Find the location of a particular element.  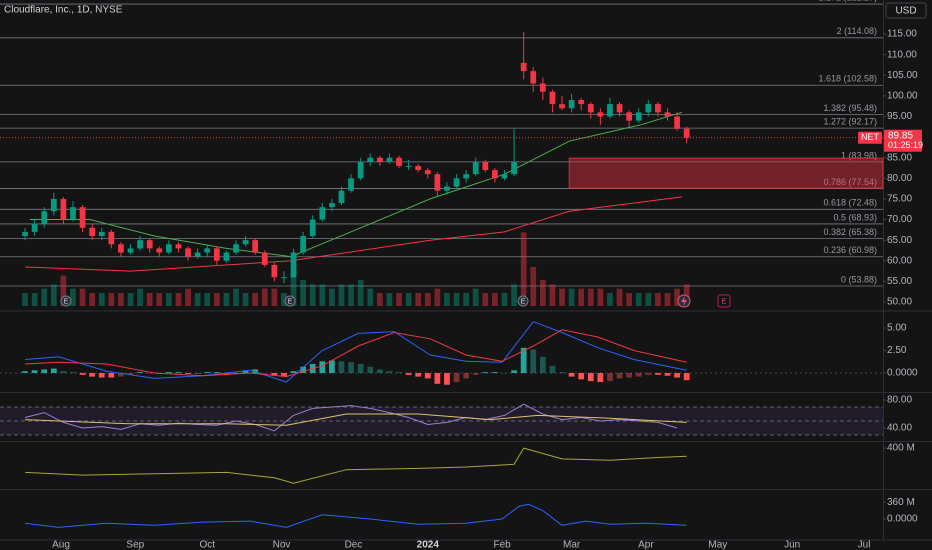

upcoming-earnings is located at coordinates (724, 301).